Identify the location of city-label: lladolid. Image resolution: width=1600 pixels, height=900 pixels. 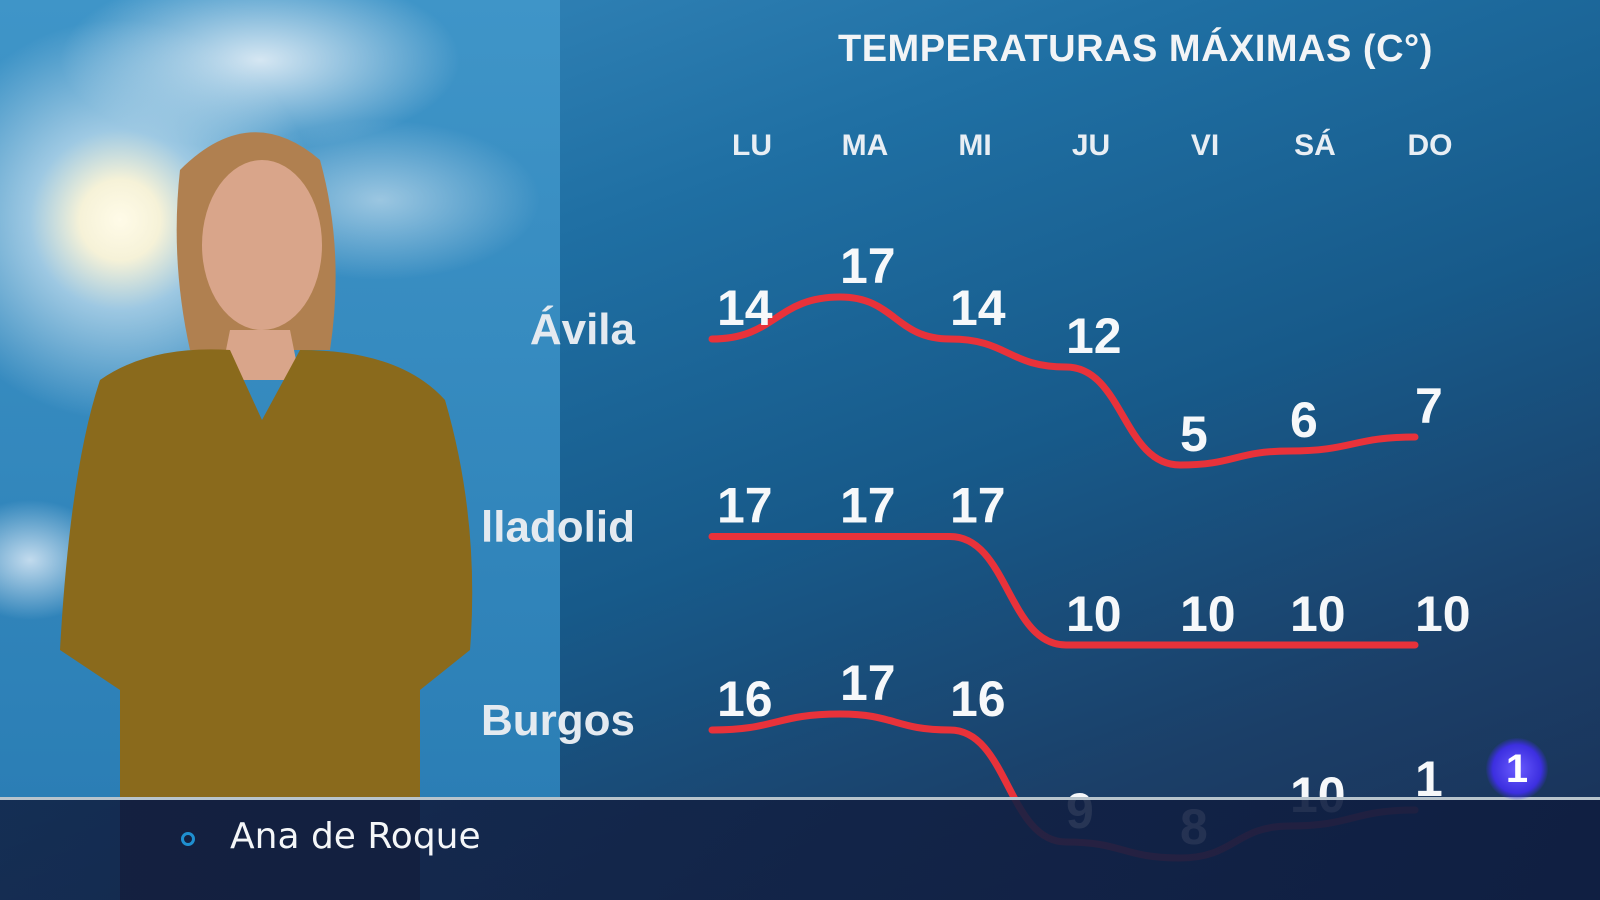
(558, 527).